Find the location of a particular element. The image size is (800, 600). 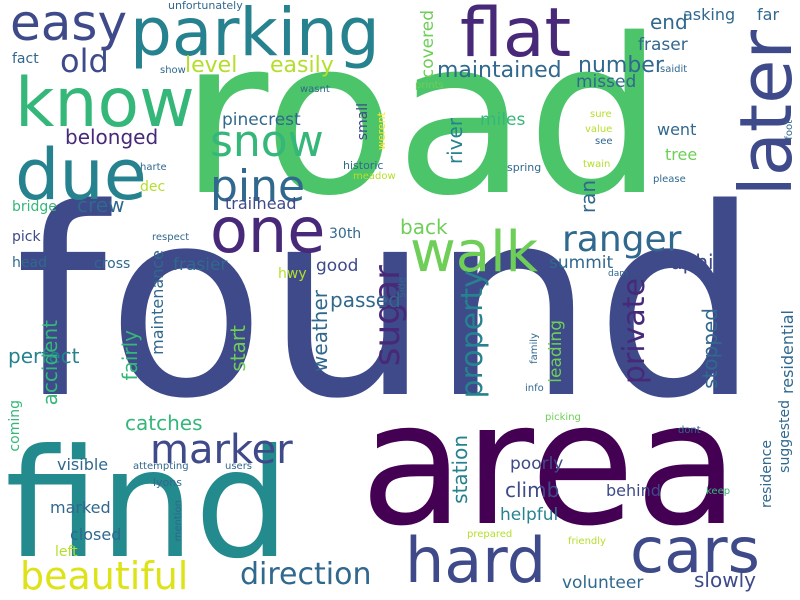

word-maintained: maintained is located at coordinates (499, 70).